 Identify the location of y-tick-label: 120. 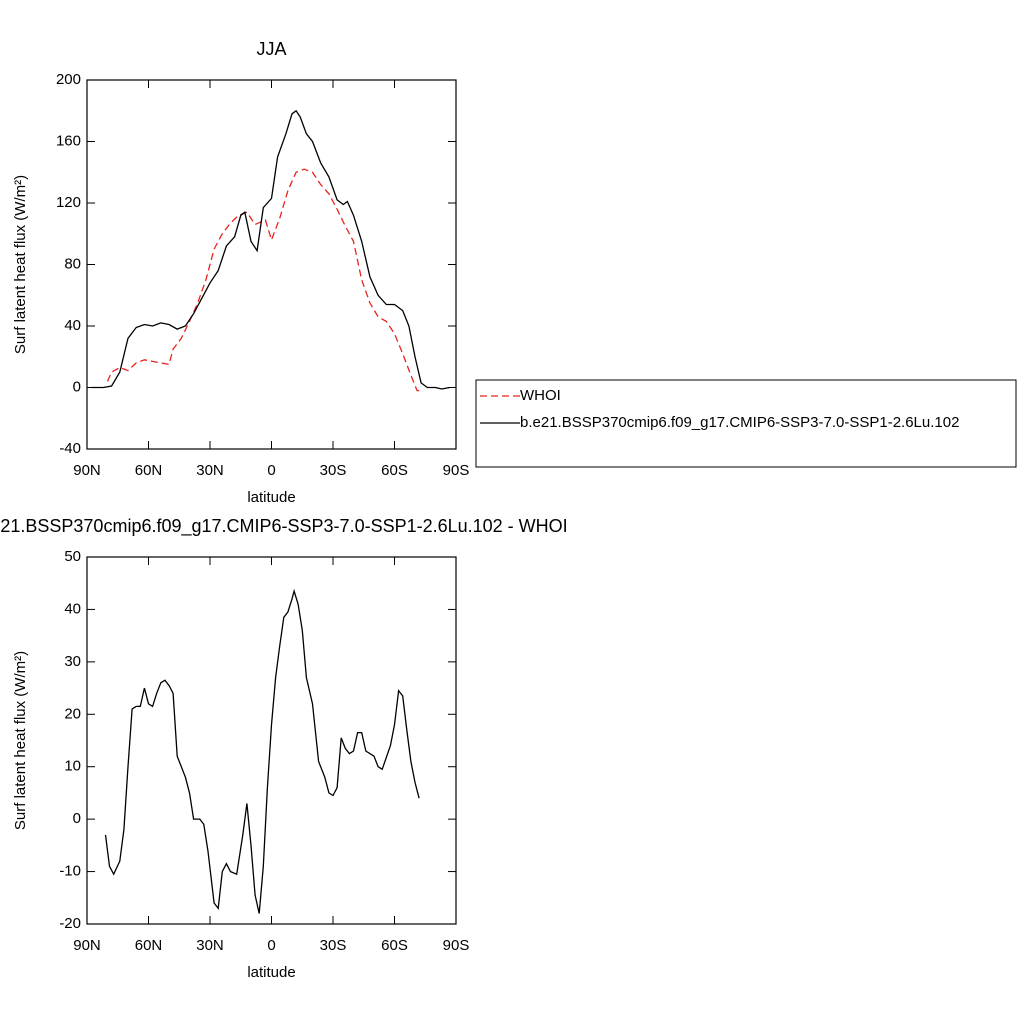
(68, 202).